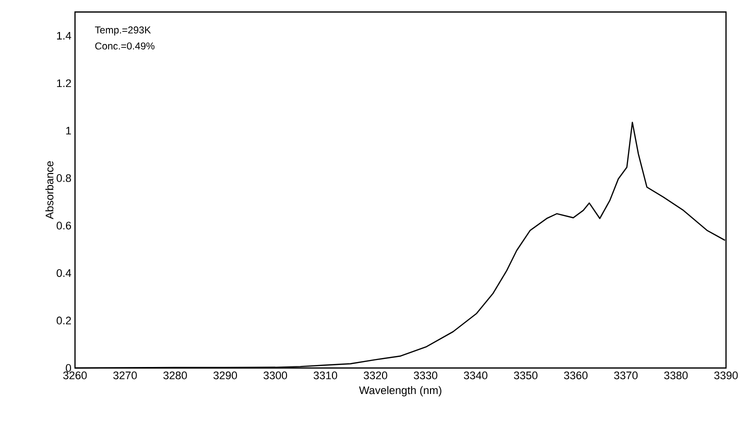 The width and height of the screenshot is (749, 430). I want to click on y-axis-title: Absorbance, so click(49, 190).